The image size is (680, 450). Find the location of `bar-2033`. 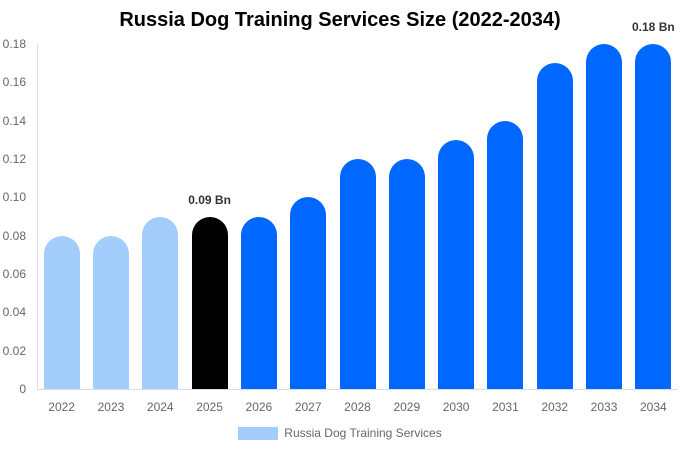

bar-2033 is located at coordinates (604, 216).